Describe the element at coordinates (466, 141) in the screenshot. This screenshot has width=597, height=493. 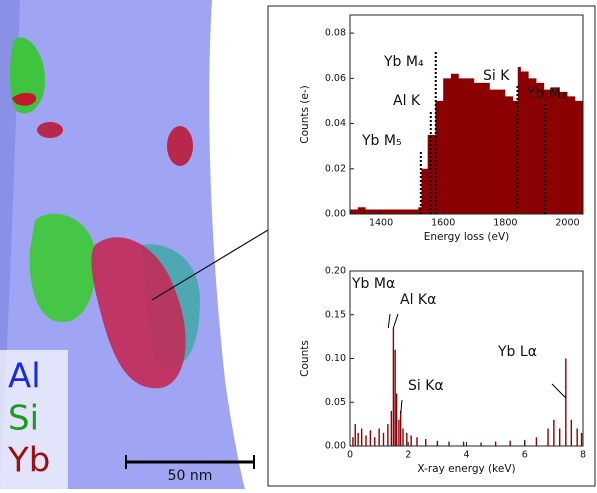
I see `spectrum-area` at that location.